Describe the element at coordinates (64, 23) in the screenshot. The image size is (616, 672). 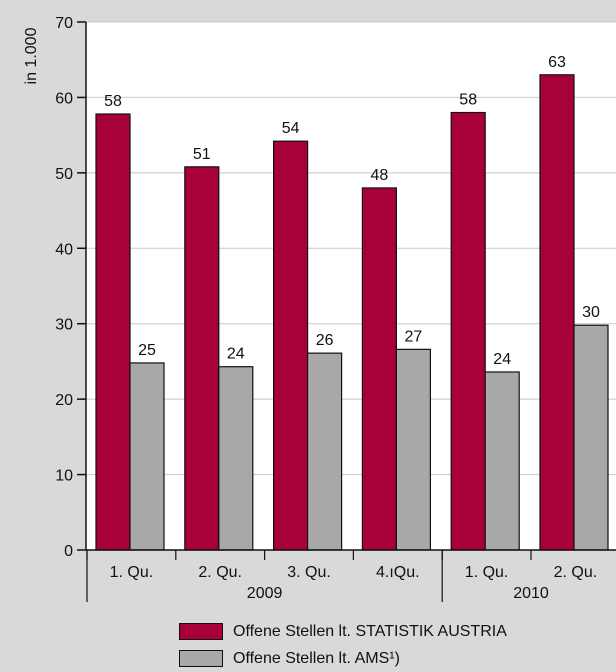
I see `y-tick-label: 70` at that location.